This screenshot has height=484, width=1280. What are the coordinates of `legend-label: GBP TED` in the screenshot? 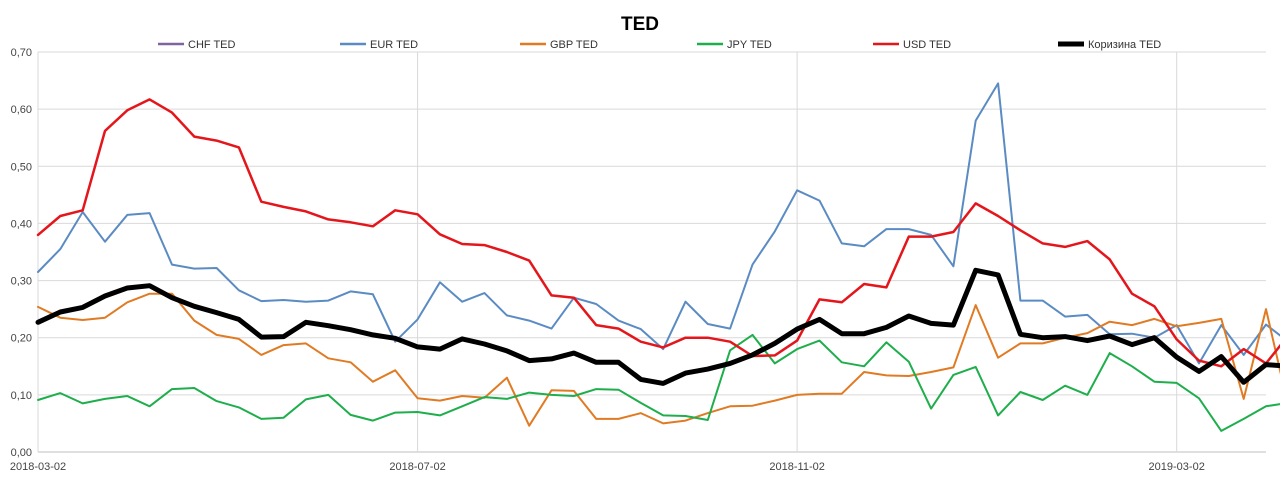 It's located at (574, 45).